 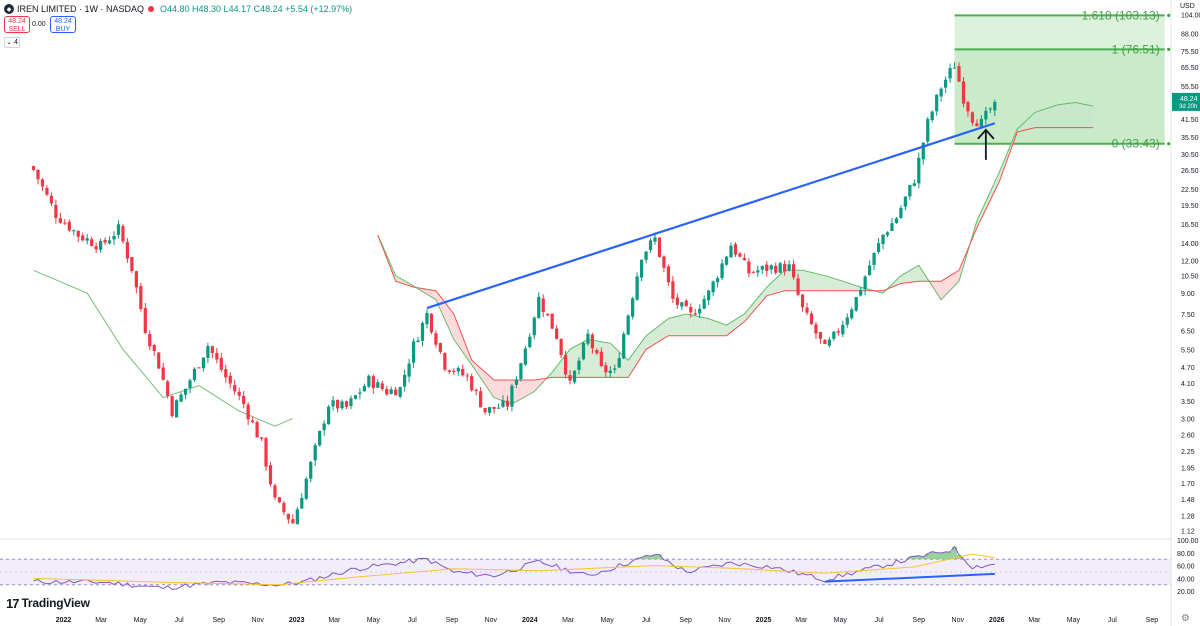 I want to click on rsi-pane, so click(x=585, y=568).